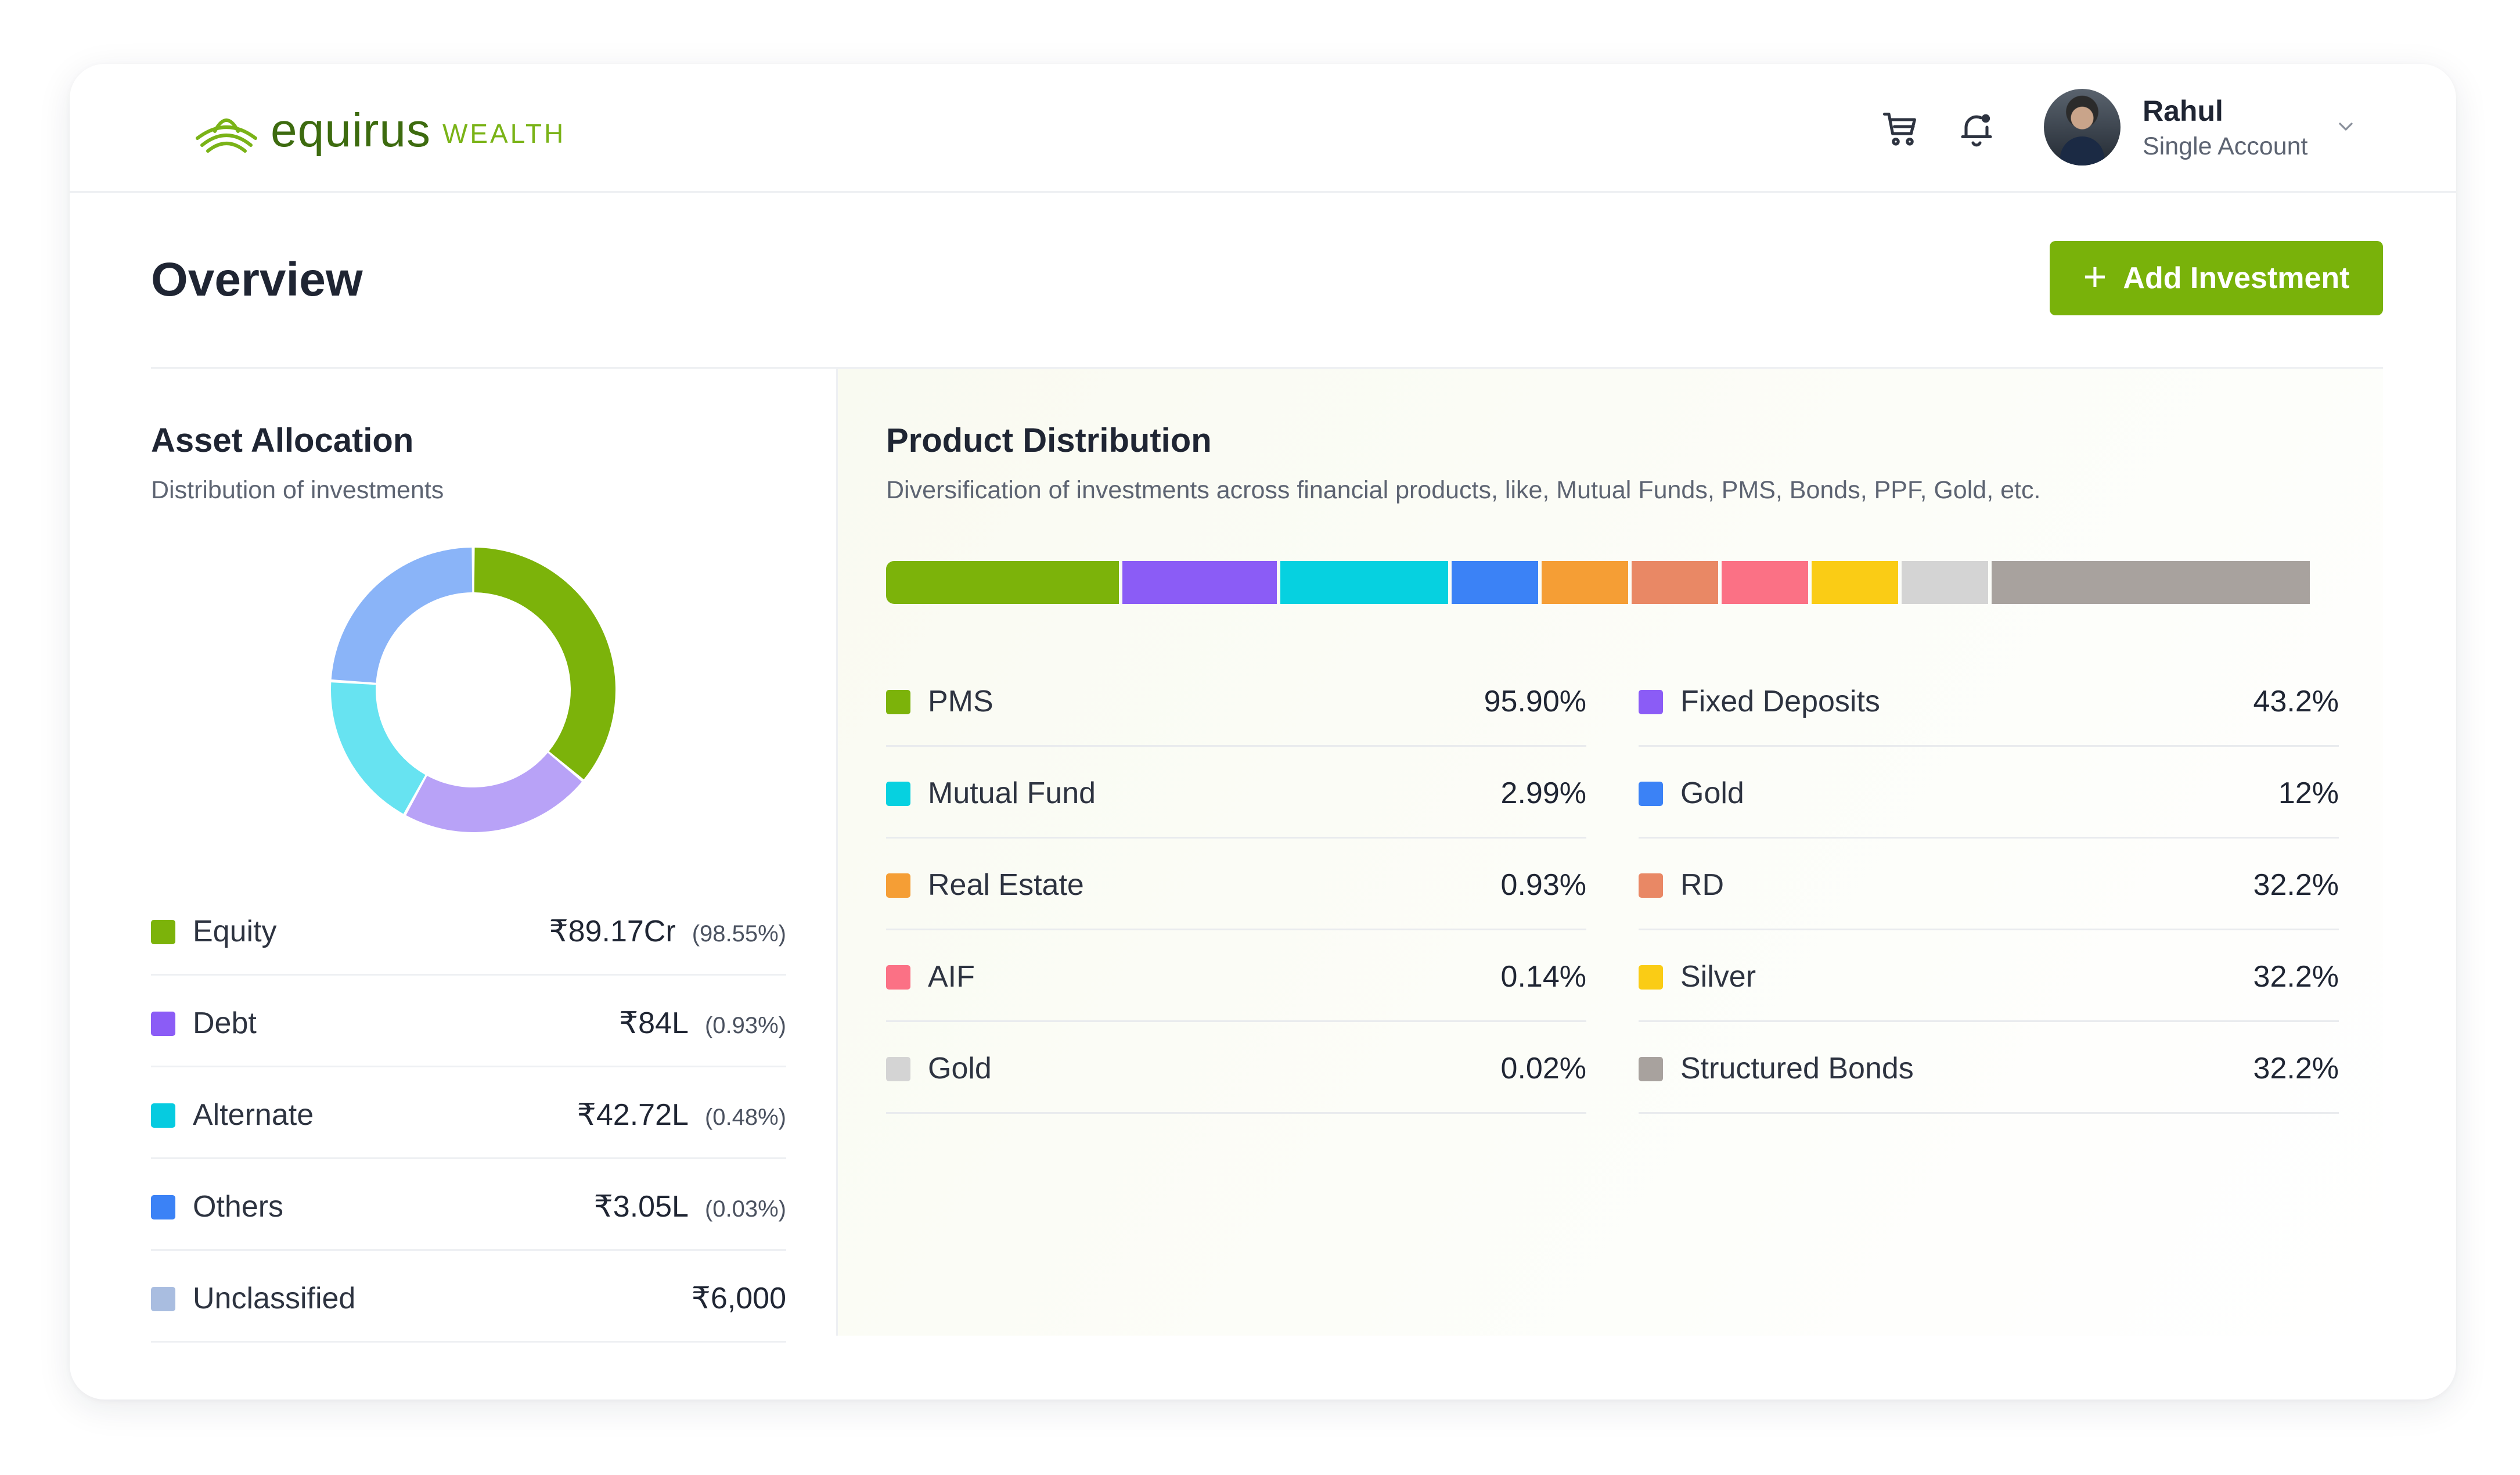 The image size is (2520, 1475). I want to click on add-investment-label: Add Investment, so click(2236, 278).